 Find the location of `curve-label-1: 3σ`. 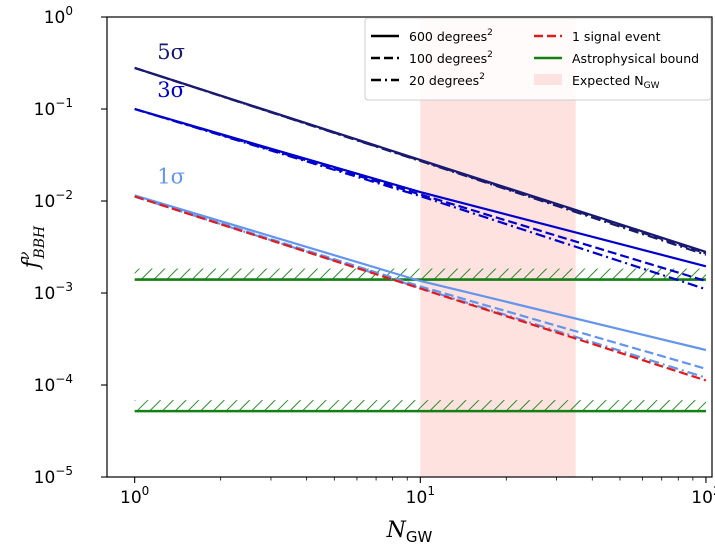

curve-label-1: 3σ is located at coordinates (171, 90).